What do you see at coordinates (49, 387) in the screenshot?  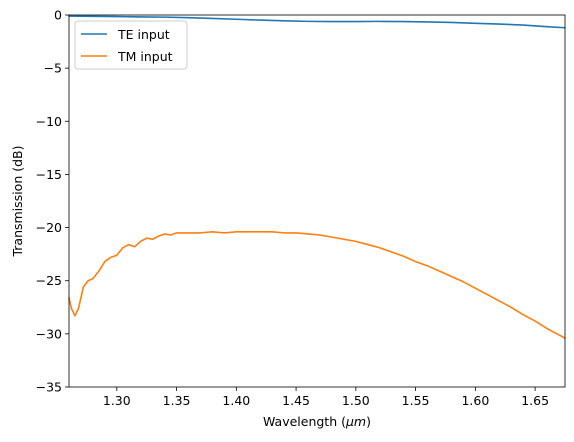 I see `y-tick-label: −35` at bounding box center [49, 387].